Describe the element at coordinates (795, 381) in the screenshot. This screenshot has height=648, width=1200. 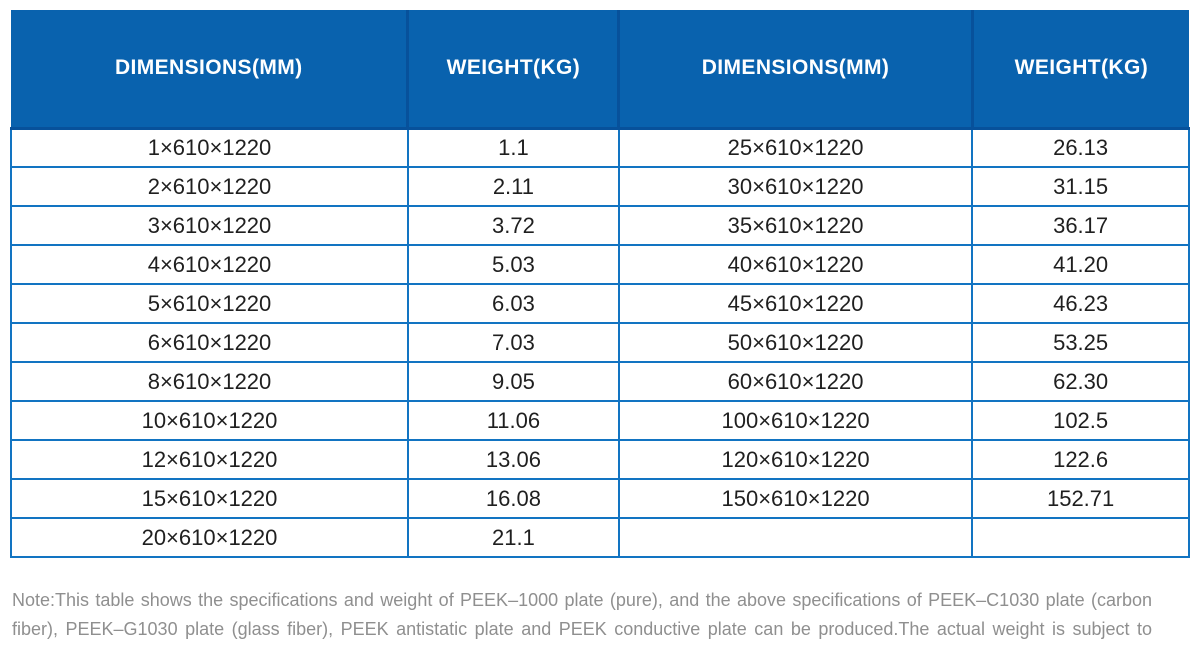
I see `dimension-cell: 60×610×1220` at that location.